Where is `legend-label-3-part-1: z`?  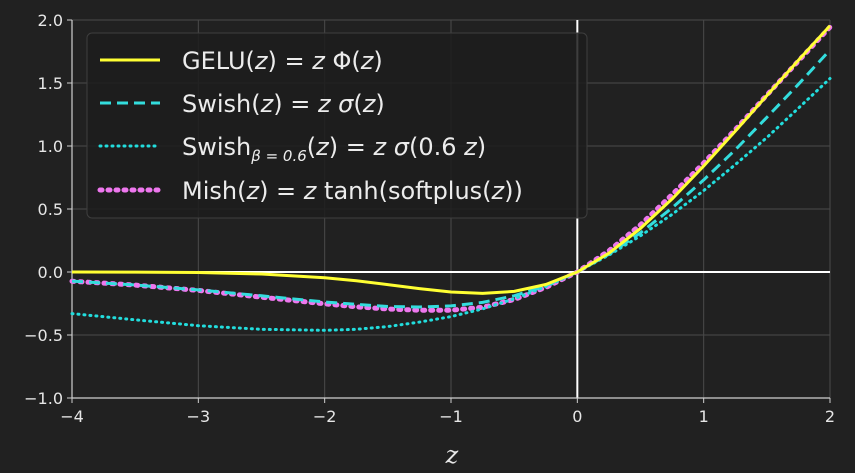 legend-label-3-part-1: z is located at coordinates (252, 191).